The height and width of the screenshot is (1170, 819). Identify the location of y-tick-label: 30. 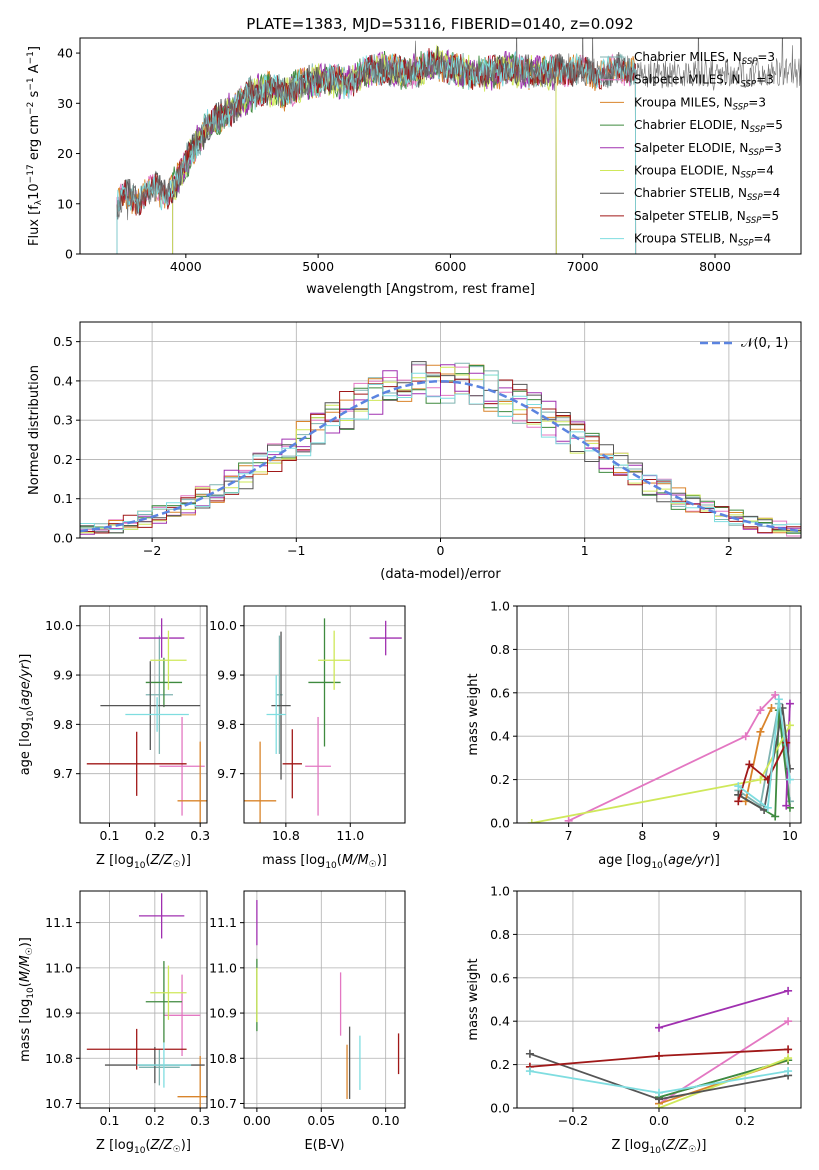
(65, 103).